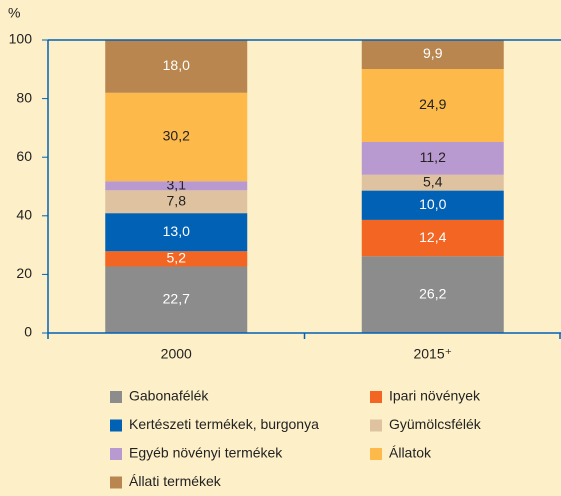 The image size is (561, 496). What do you see at coordinates (410, 453) in the screenshot?
I see `legend-label: Állatok` at bounding box center [410, 453].